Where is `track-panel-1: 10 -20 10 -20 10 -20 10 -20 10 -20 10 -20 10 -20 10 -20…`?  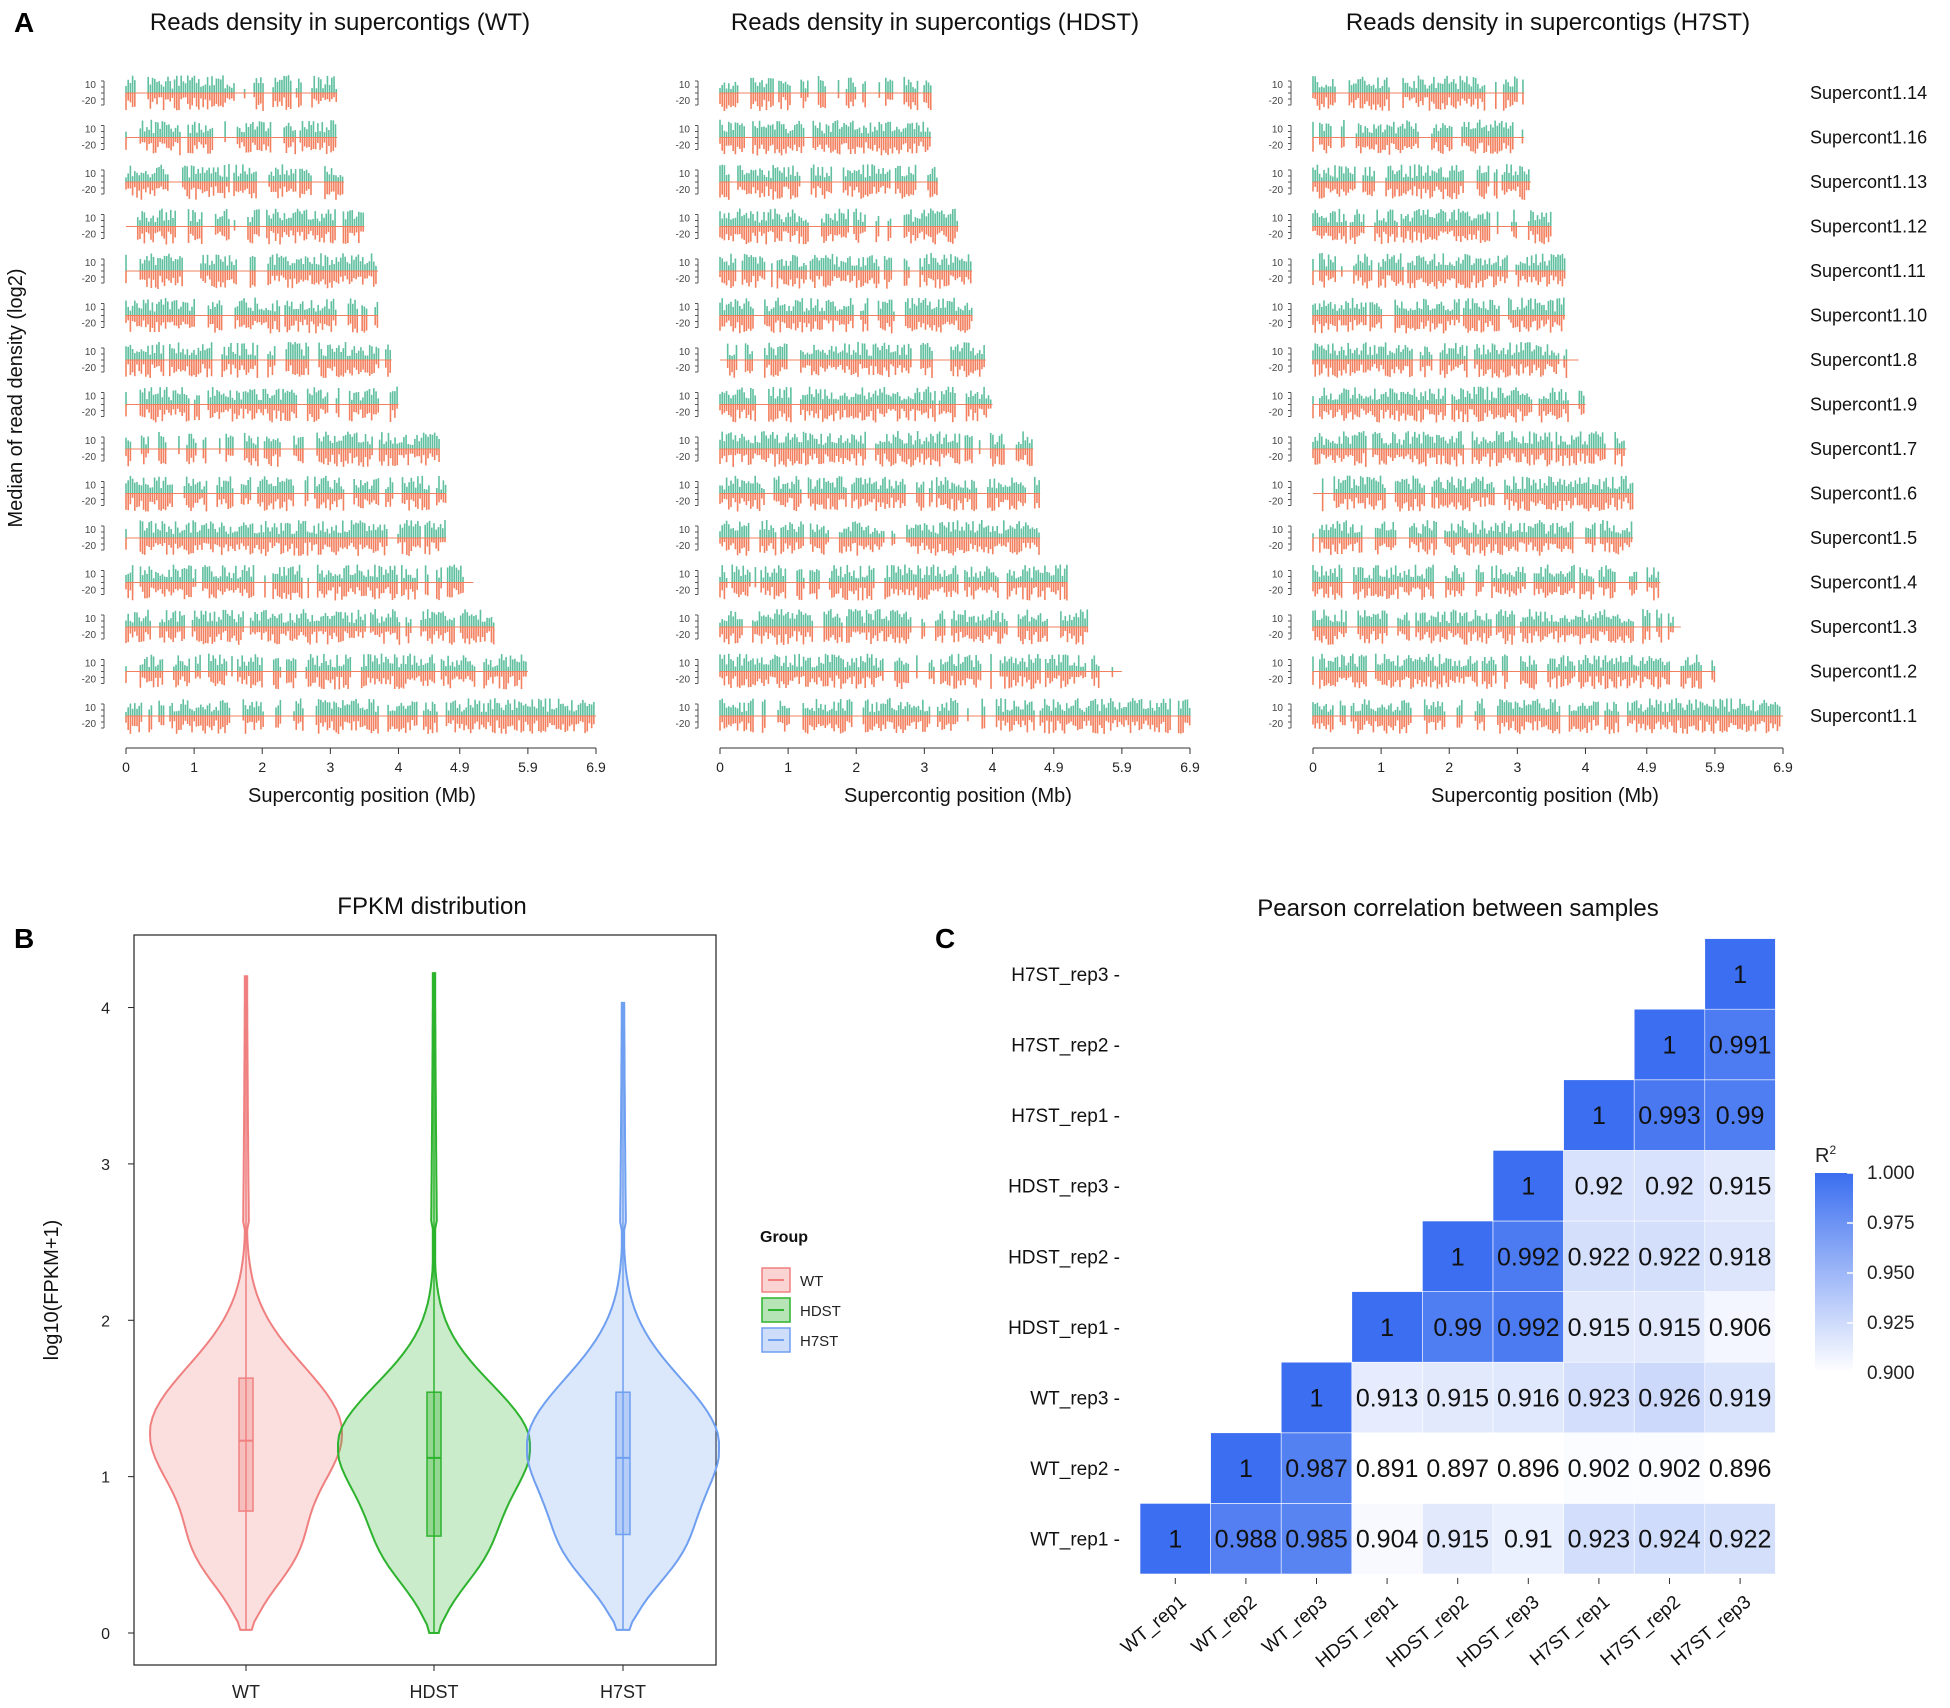
track-panel-1: 10 -20 10 -20 10 -20 10 -20 10 -20 10 -20 10 -20 10 -20… is located at coordinates (938, 425).